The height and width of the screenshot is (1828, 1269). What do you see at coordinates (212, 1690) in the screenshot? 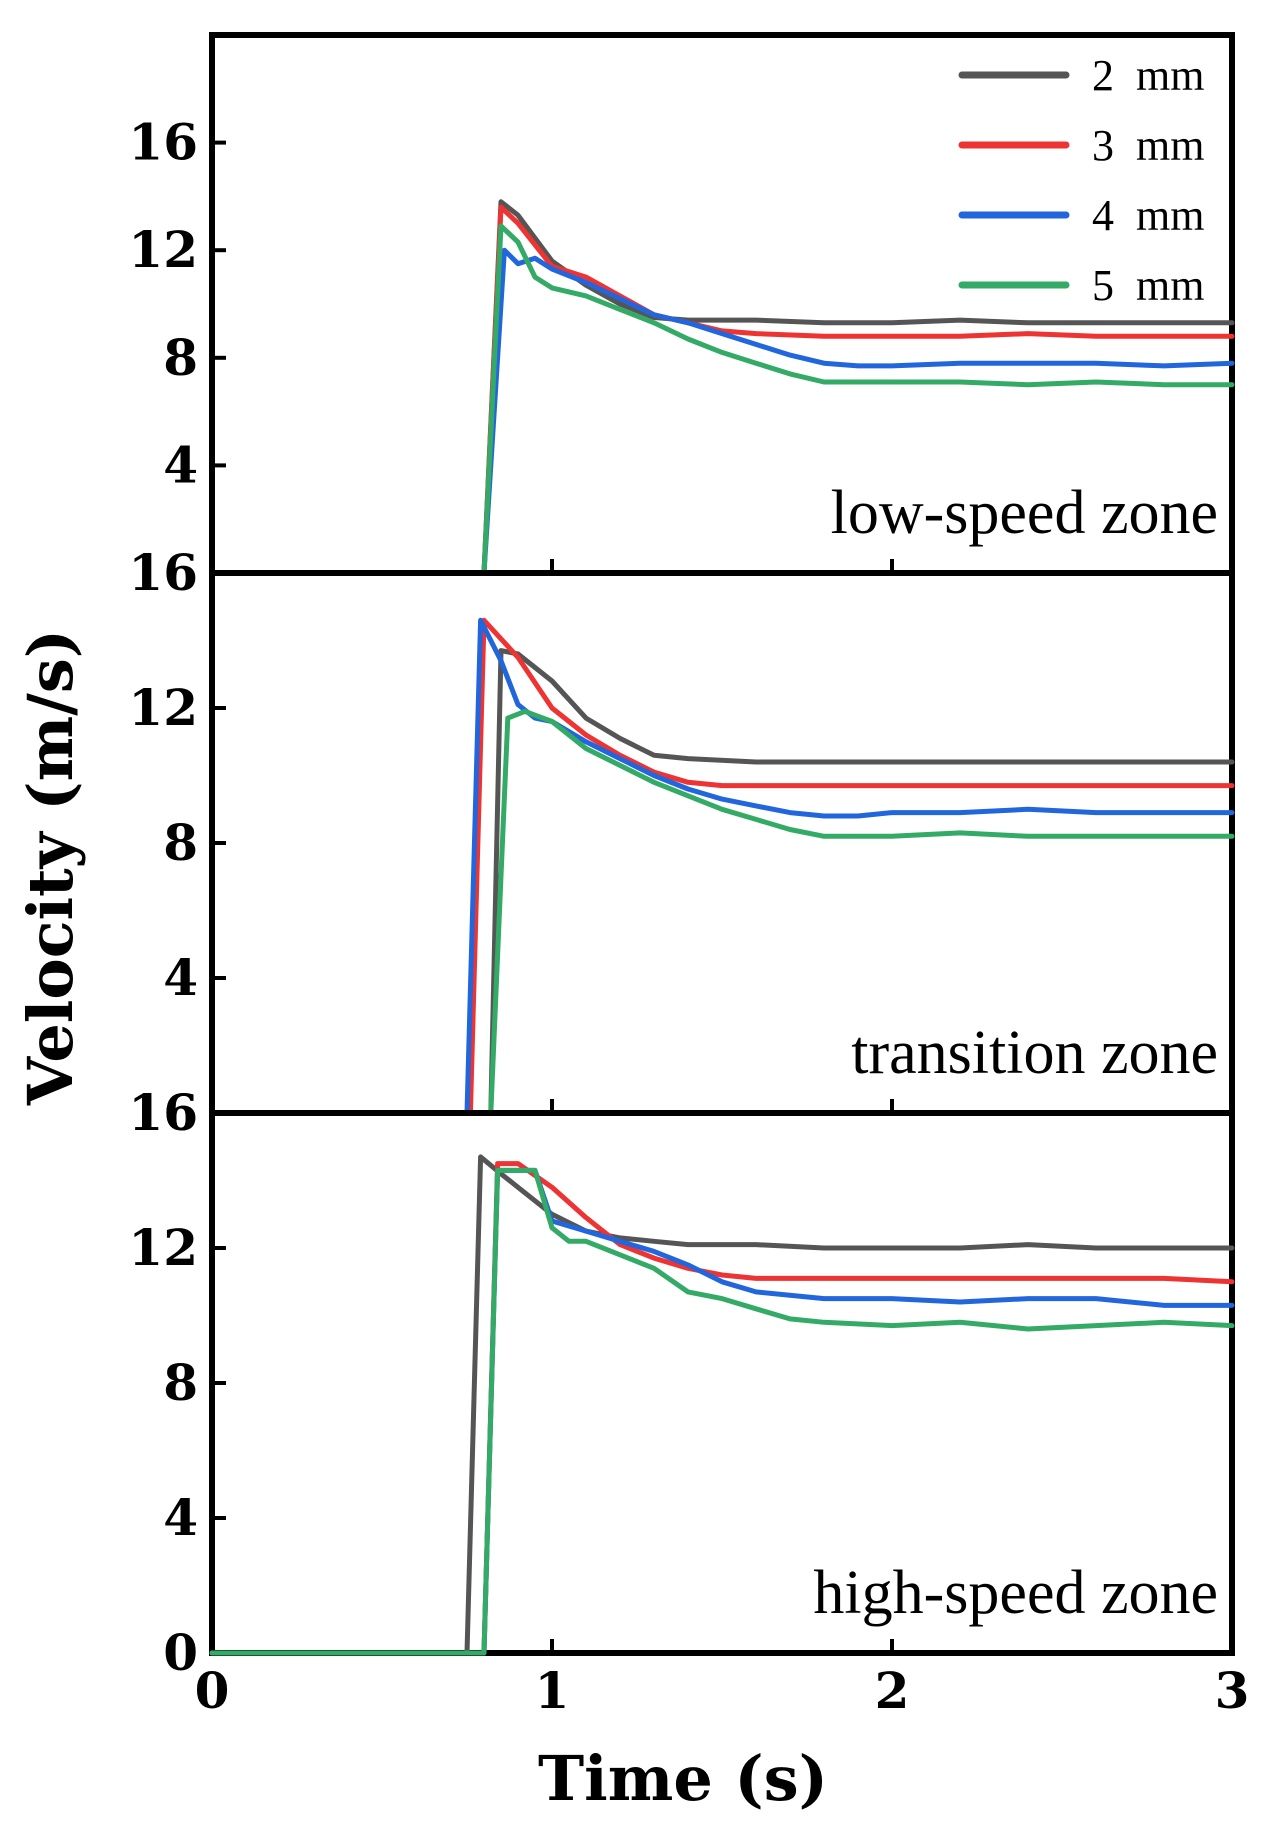
I see `x-tick-label: 0` at bounding box center [212, 1690].